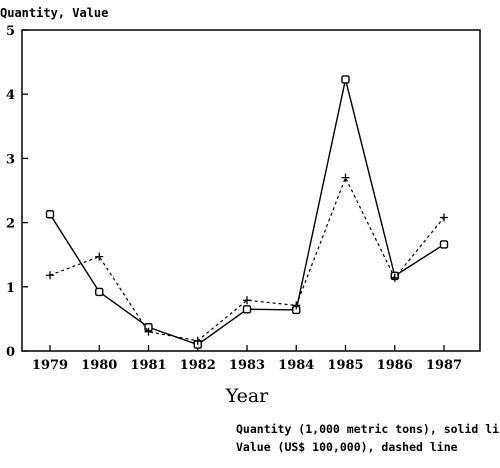 The width and height of the screenshot is (500, 468). What do you see at coordinates (247, 365) in the screenshot?
I see `x-tick-label: 1983` at bounding box center [247, 365].